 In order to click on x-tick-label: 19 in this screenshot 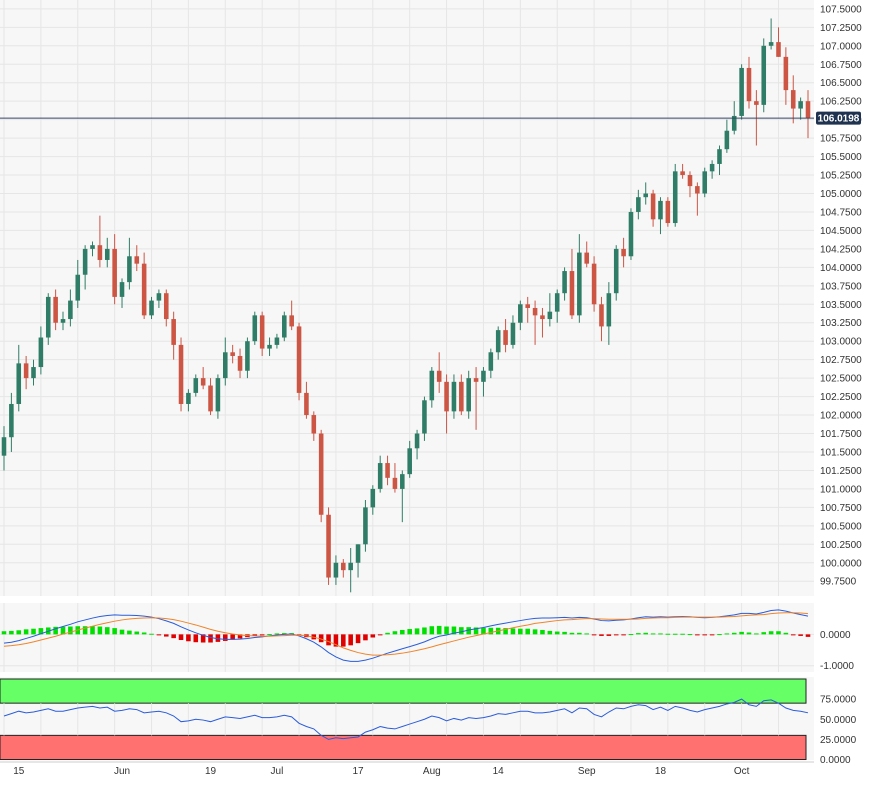, I will do `click(211, 771)`.